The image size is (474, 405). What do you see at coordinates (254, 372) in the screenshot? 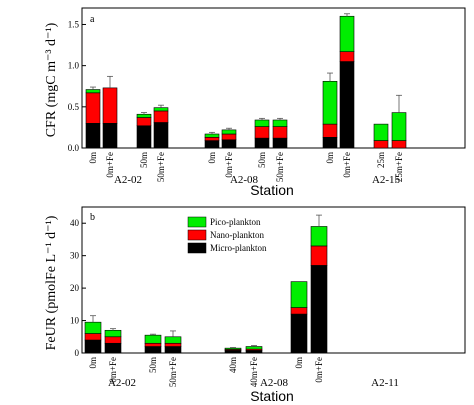
I see `x-tick-label: 40m+Fe` at bounding box center [254, 372].